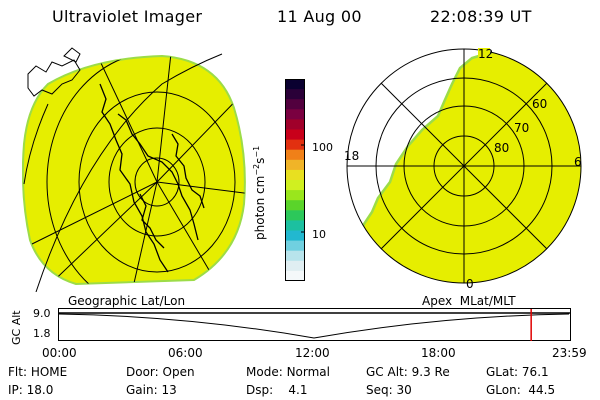 Image resolution: width=600 pixels, height=400 pixels. What do you see at coordinates (438, 353) in the screenshot?
I see `time-tick-1800: 18:00` at bounding box center [438, 353].